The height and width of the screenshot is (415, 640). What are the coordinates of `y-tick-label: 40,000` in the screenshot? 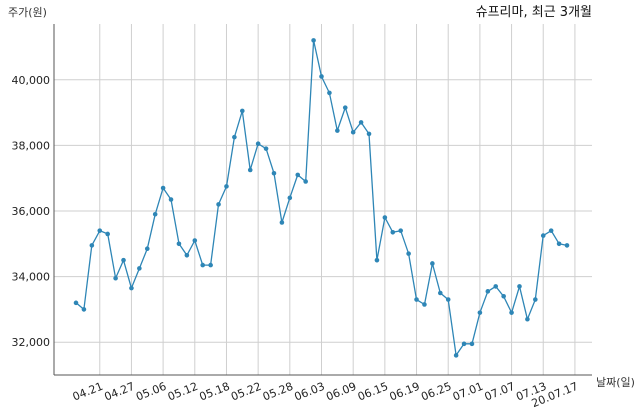 It's located at (31, 80).